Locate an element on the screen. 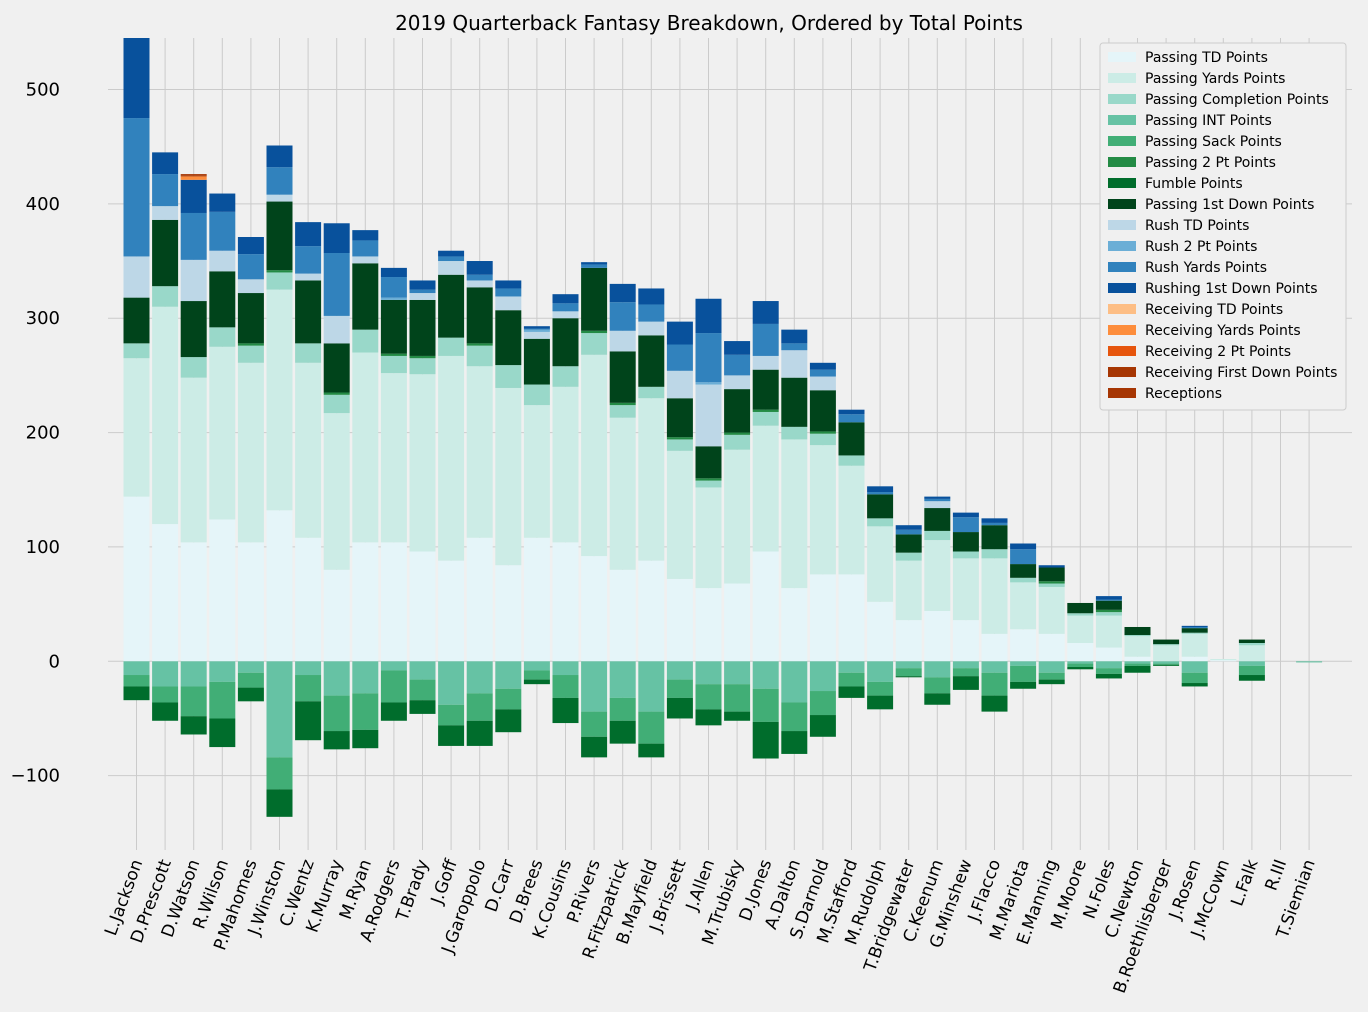 The width and height of the screenshot is (1368, 1012). legend-label: Rush Yards Points is located at coordinates (1206, 268).